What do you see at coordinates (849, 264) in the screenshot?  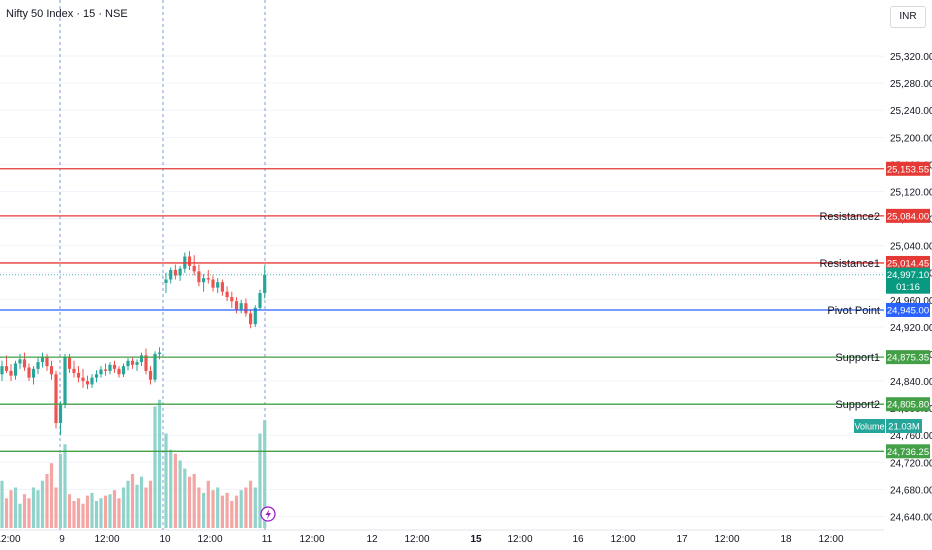 I see `level-name: Resistance1` at bounding box center [849, 264].